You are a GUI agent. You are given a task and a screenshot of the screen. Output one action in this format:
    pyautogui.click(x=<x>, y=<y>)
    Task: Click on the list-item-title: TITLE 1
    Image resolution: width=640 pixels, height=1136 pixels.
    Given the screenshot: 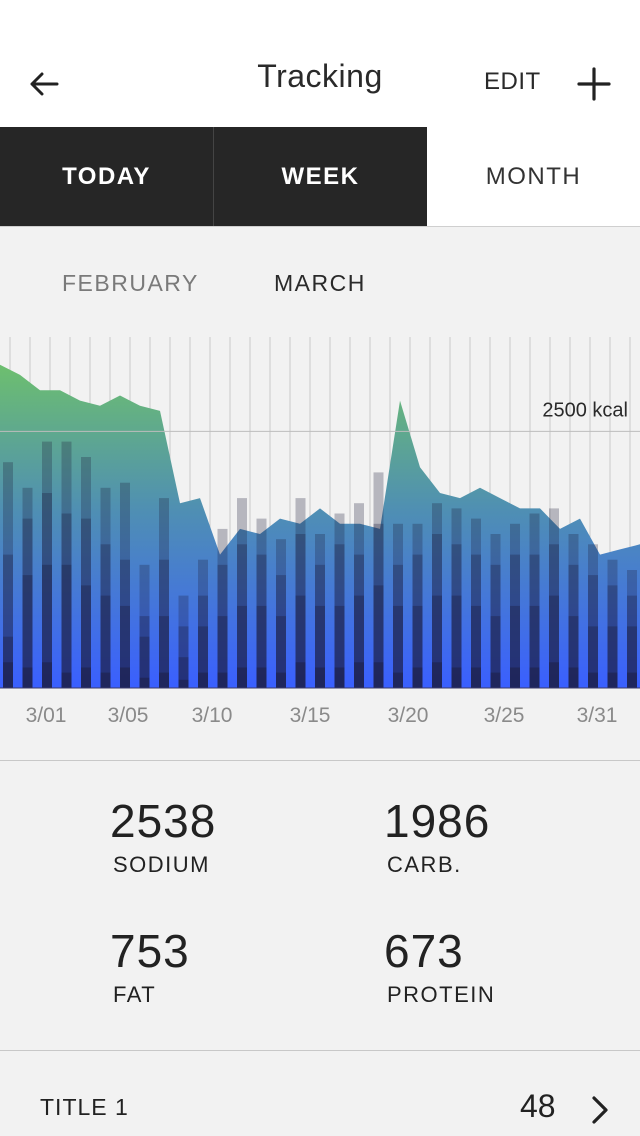 What is the action you would take?
    pyautogui.click(x=84, y=1107)
    